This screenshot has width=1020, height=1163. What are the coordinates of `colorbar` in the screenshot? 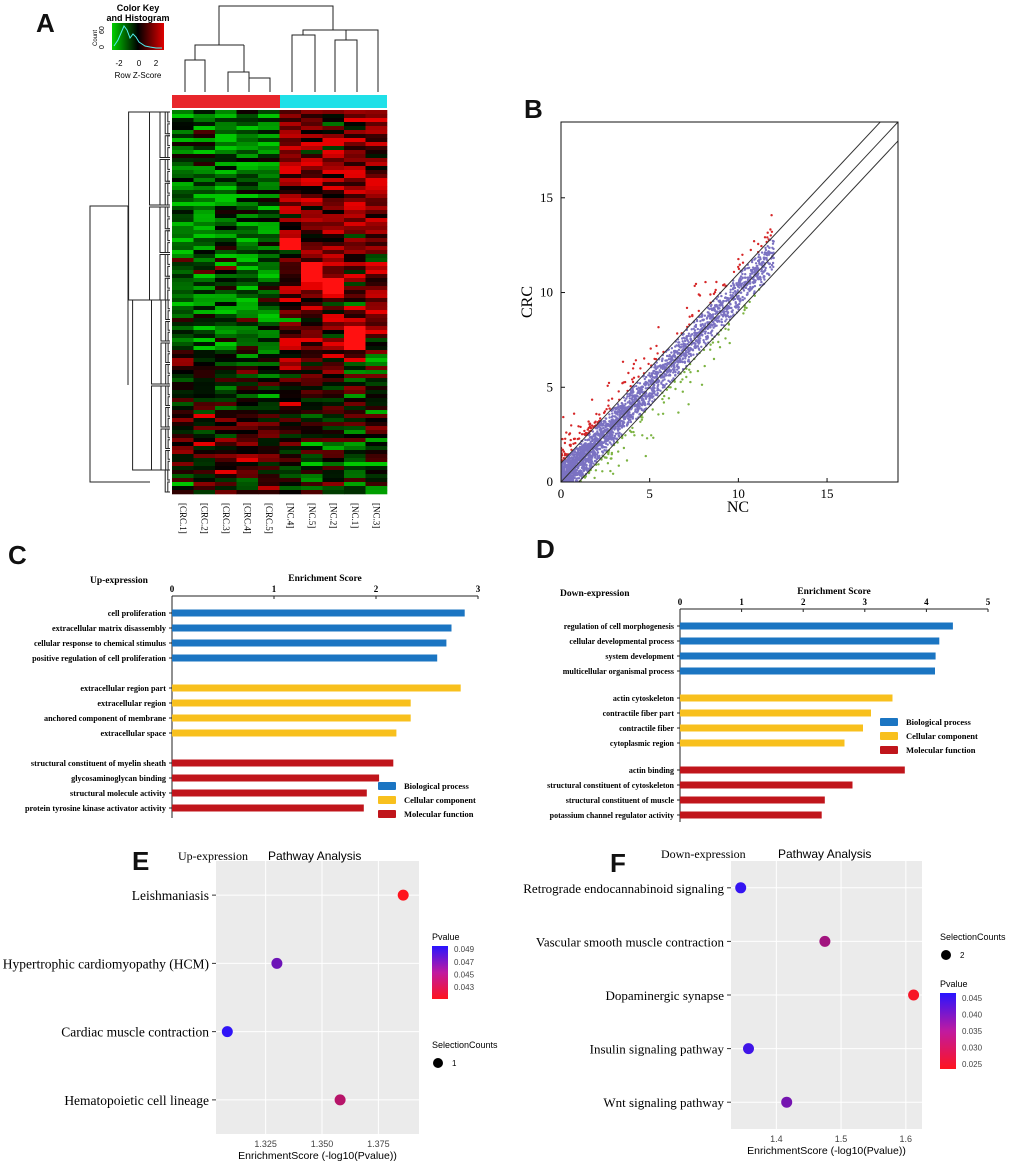 It's located at (948, 1031).